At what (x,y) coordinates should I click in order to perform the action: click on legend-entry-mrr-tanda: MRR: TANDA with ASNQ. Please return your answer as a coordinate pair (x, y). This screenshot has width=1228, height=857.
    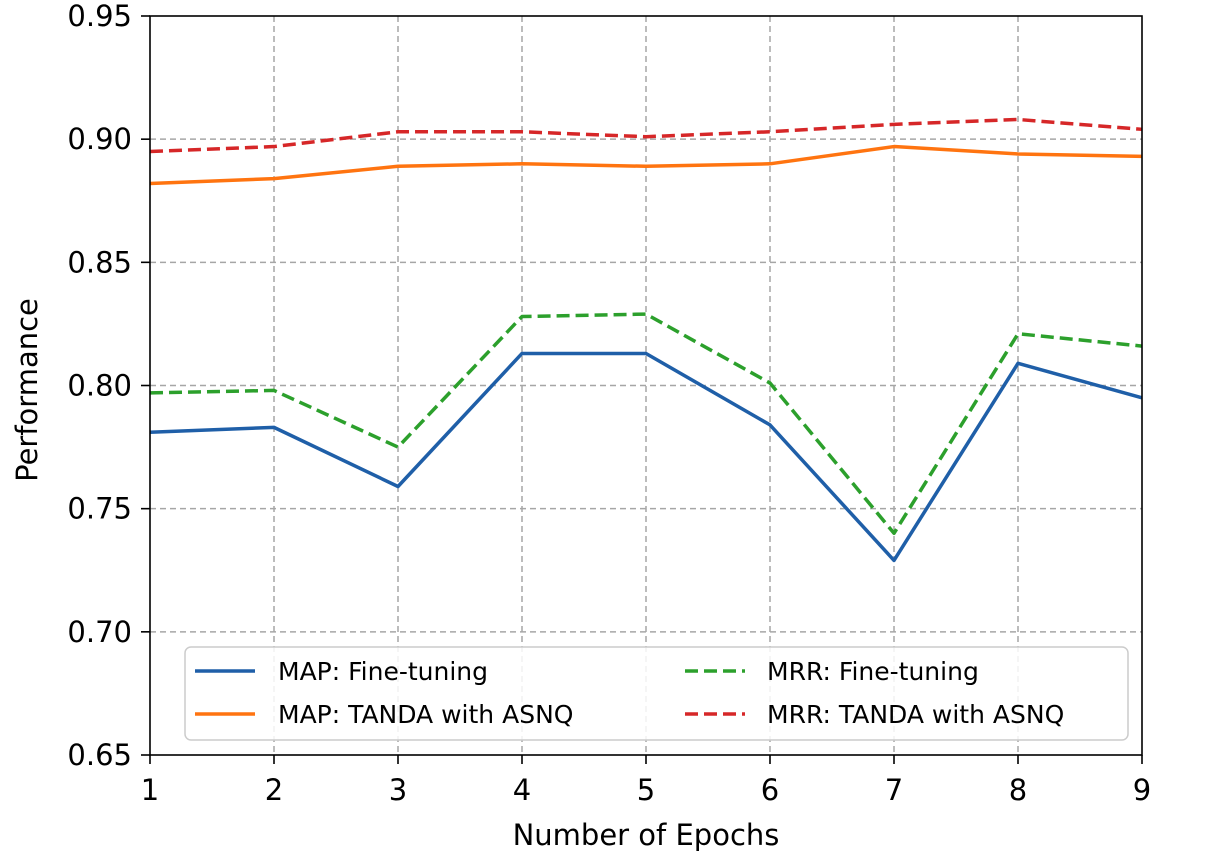
    Looking at the image, I should click on (915, 714).